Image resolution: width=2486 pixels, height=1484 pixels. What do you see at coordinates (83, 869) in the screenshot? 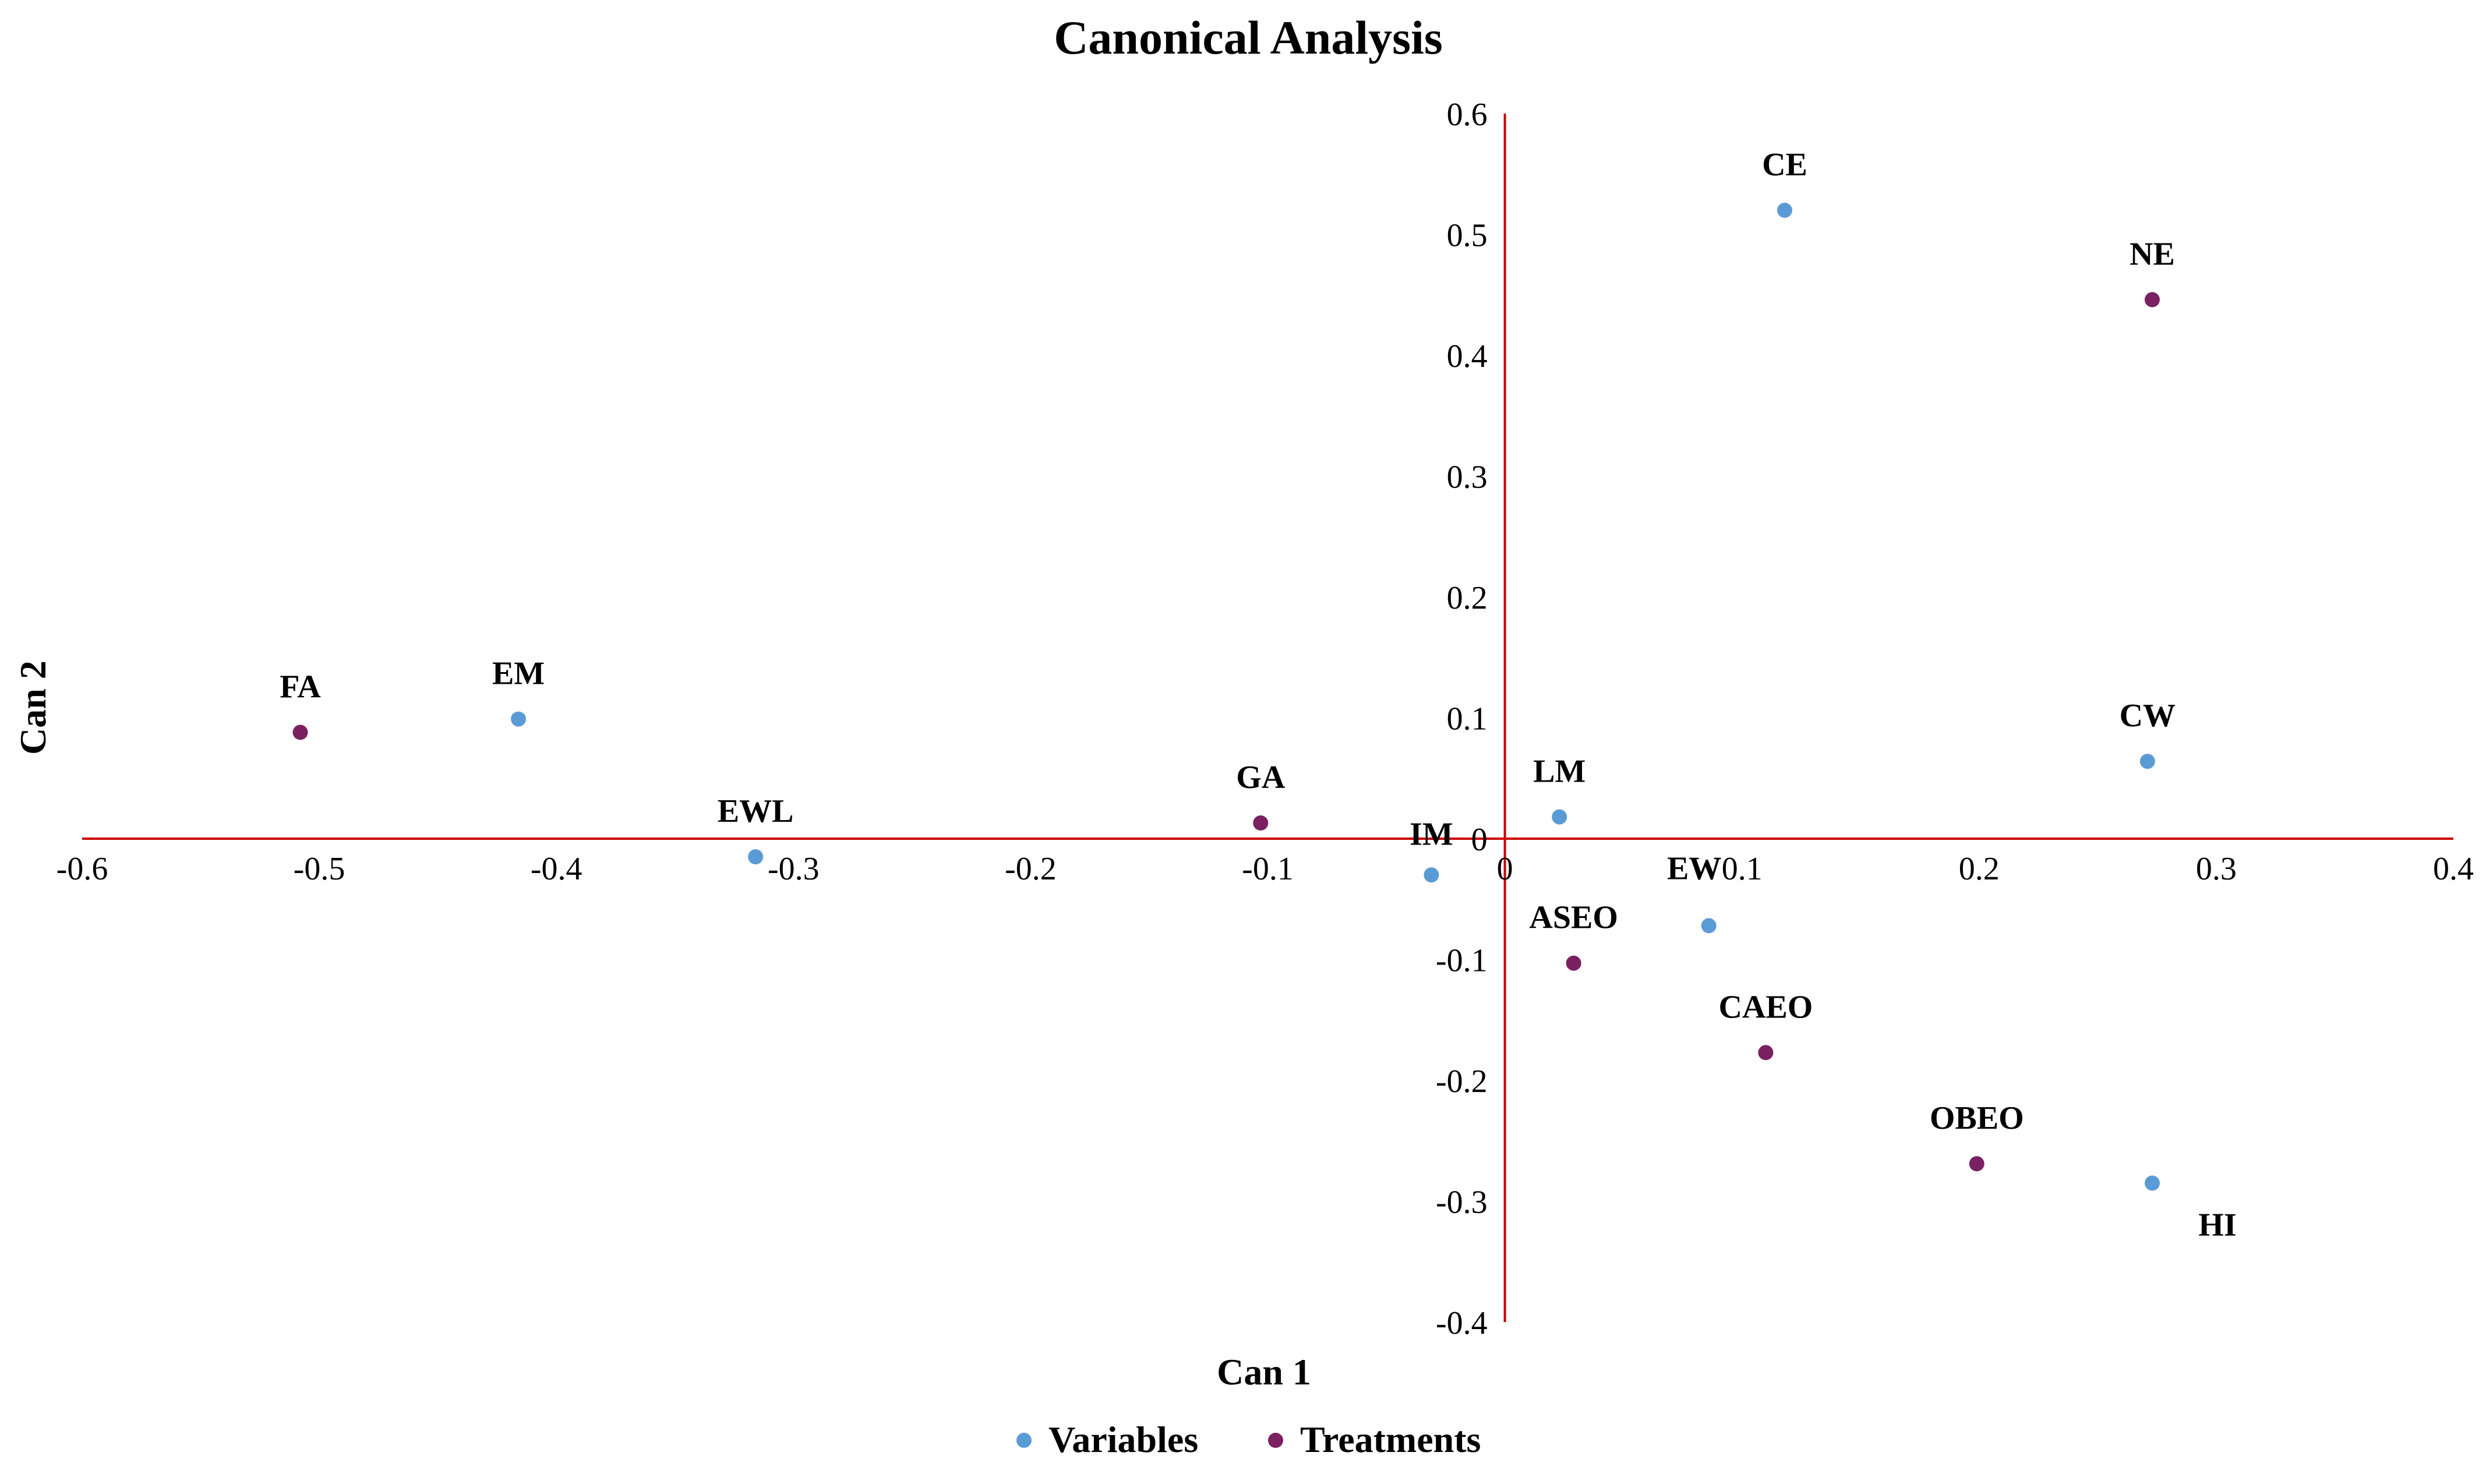
I see `x-tick-label: -0.6` at bounding box center [83, 869].